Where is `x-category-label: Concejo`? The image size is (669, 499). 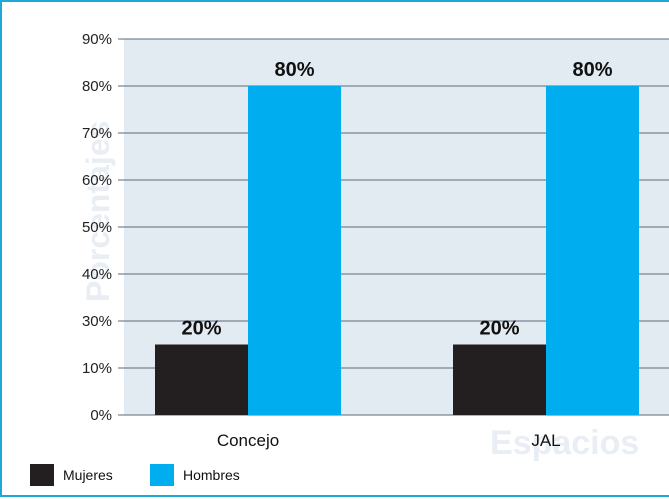
x-category-label: Concejo is located at coordinates (248, 440).